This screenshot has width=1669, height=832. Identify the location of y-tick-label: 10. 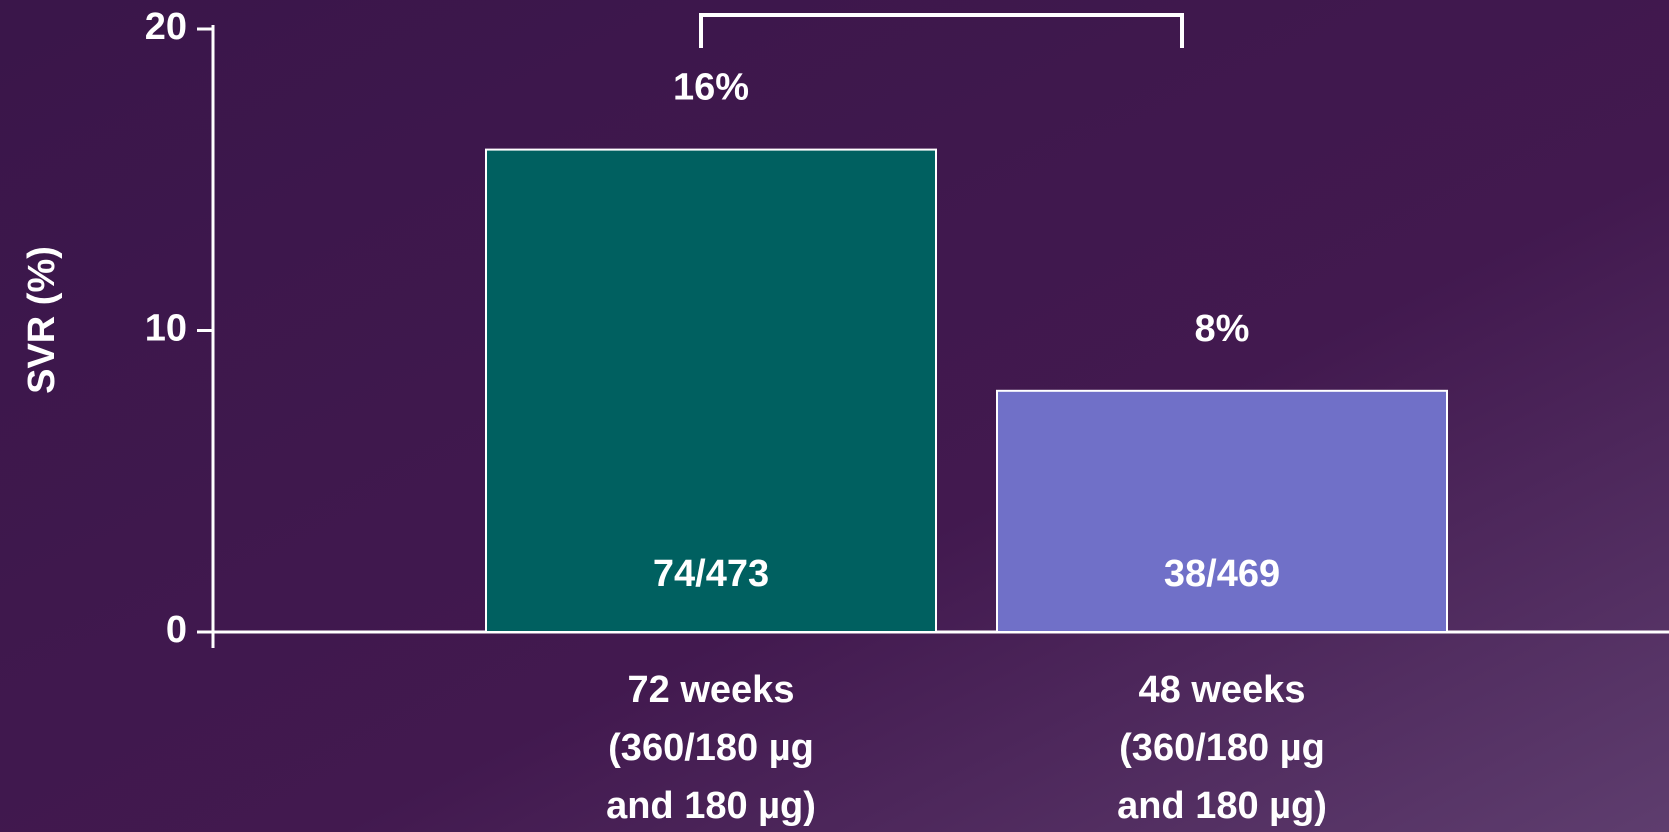
(166, 329).